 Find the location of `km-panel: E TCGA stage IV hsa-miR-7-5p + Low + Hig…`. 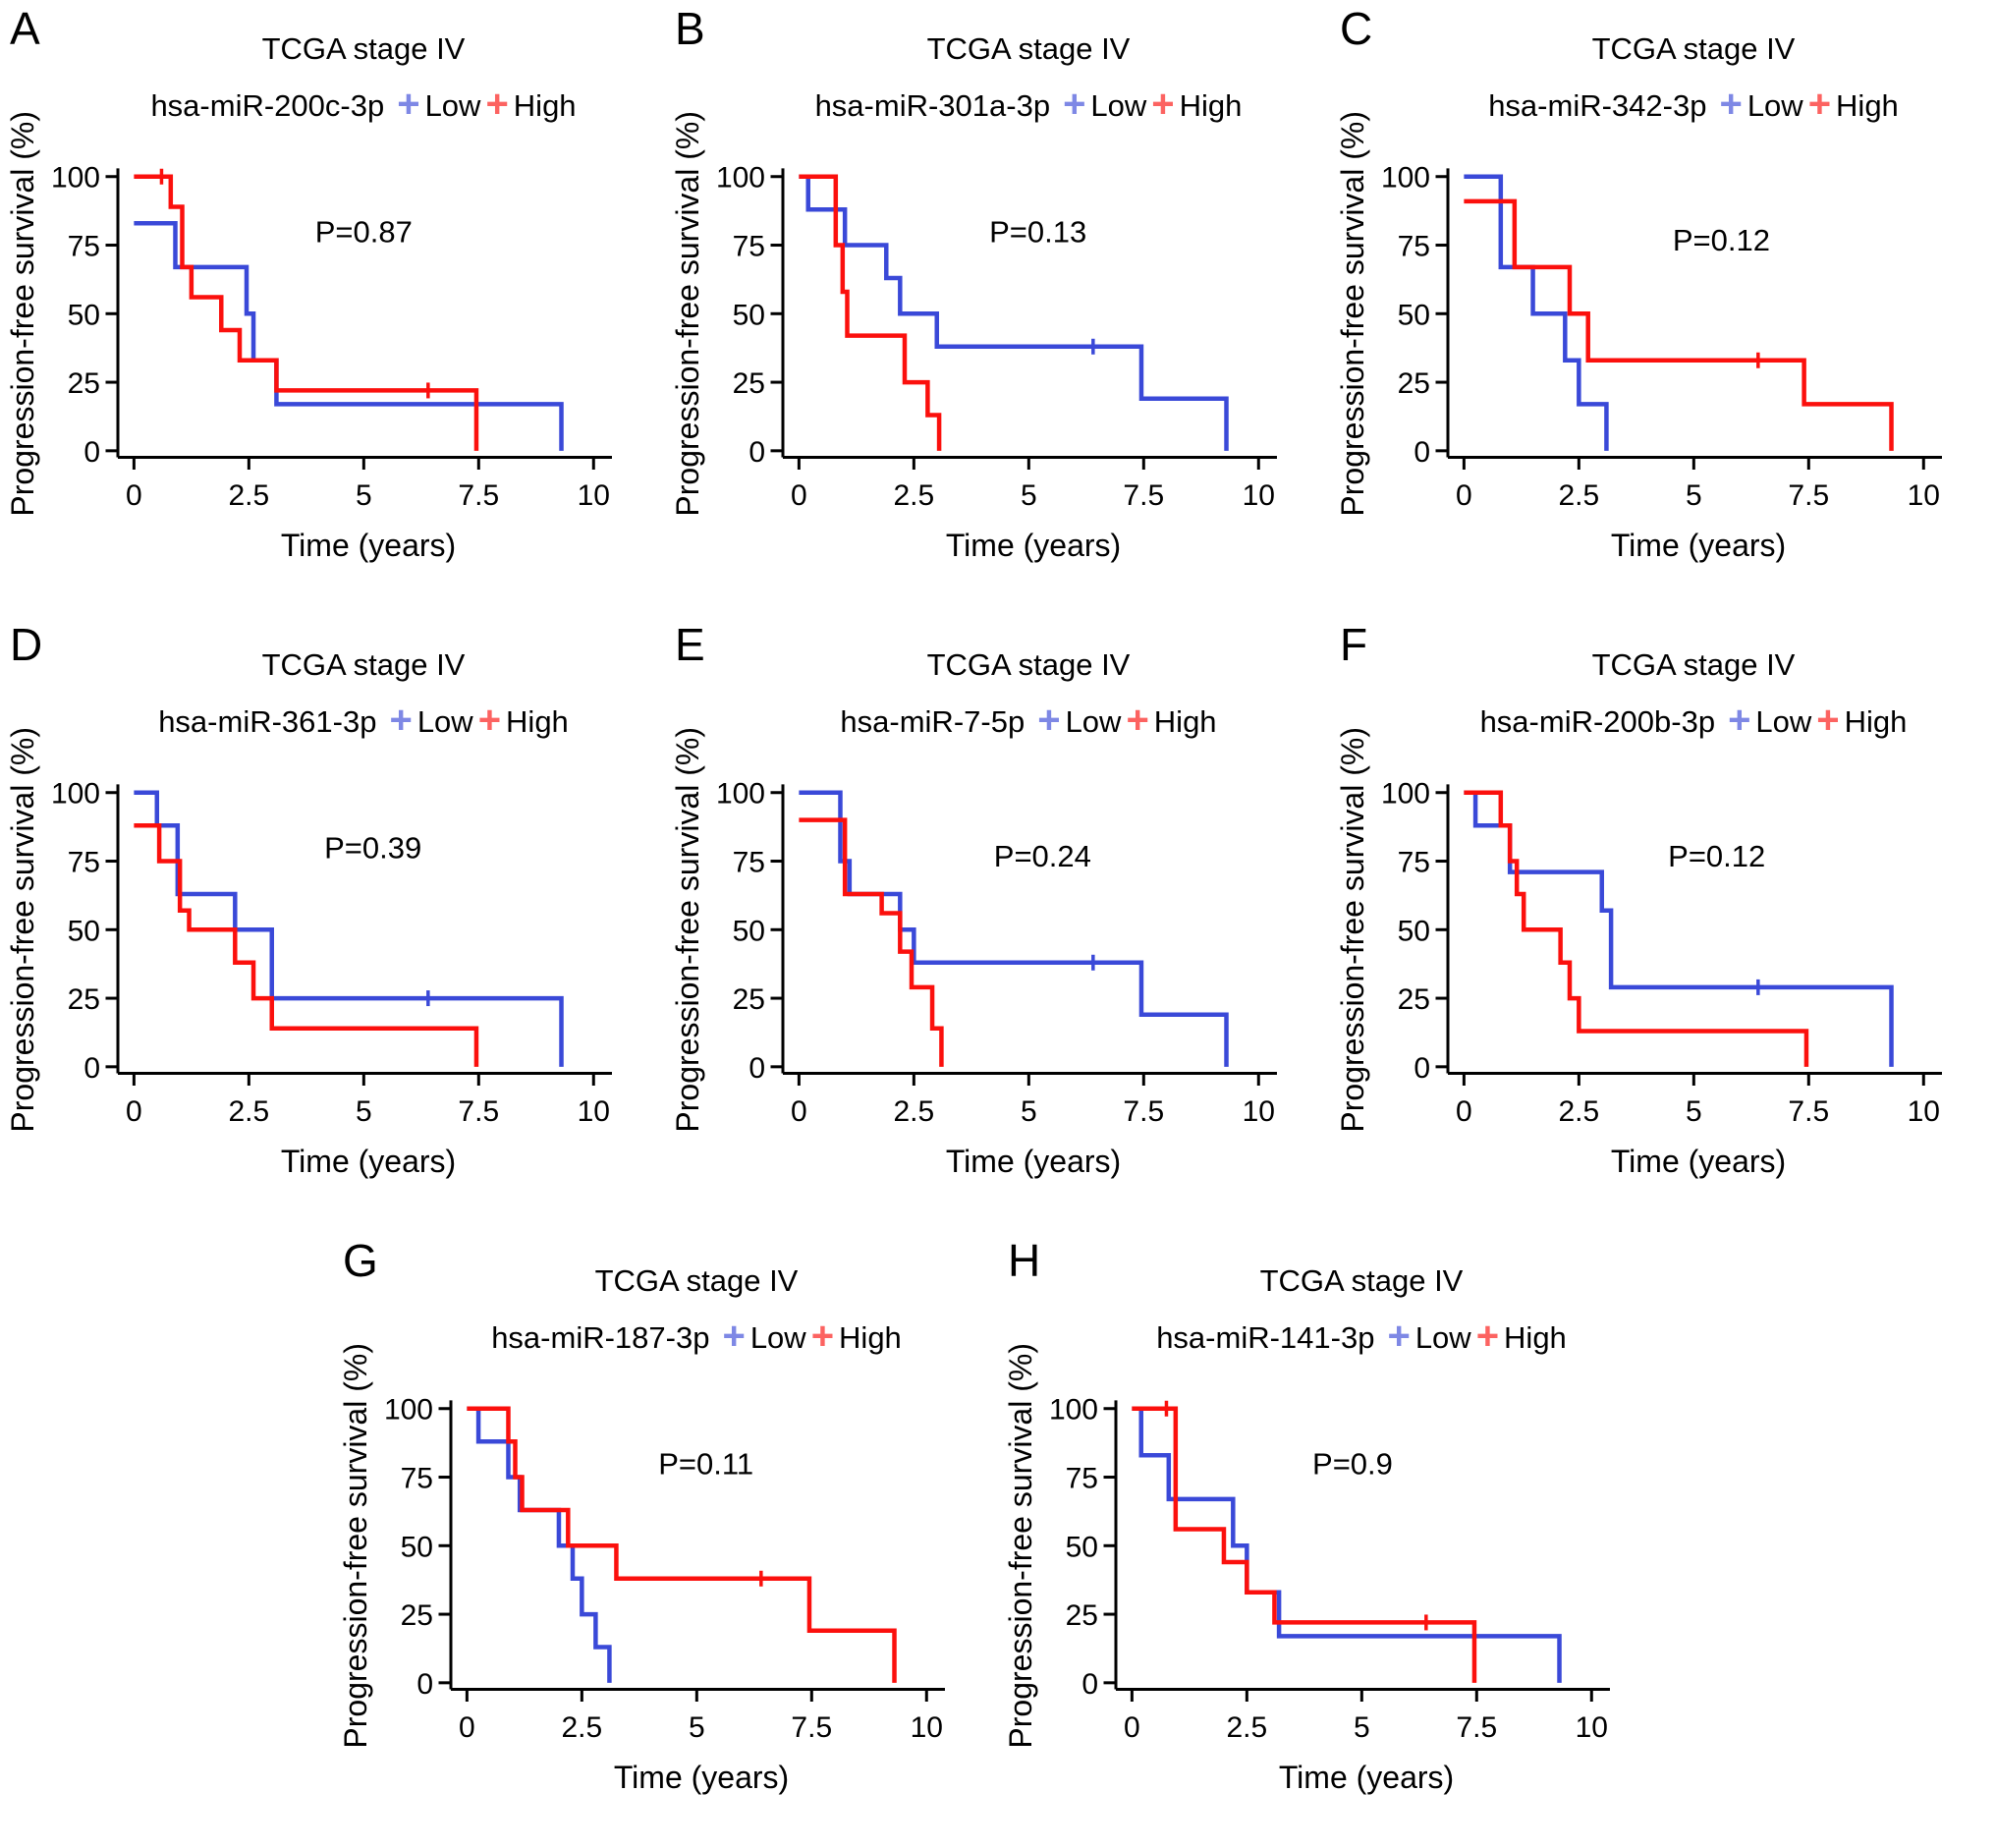

km-panel: E TCGA stage IV hsa-miR-7-5p + Low + Hig… is located at coordinates (997, 924).